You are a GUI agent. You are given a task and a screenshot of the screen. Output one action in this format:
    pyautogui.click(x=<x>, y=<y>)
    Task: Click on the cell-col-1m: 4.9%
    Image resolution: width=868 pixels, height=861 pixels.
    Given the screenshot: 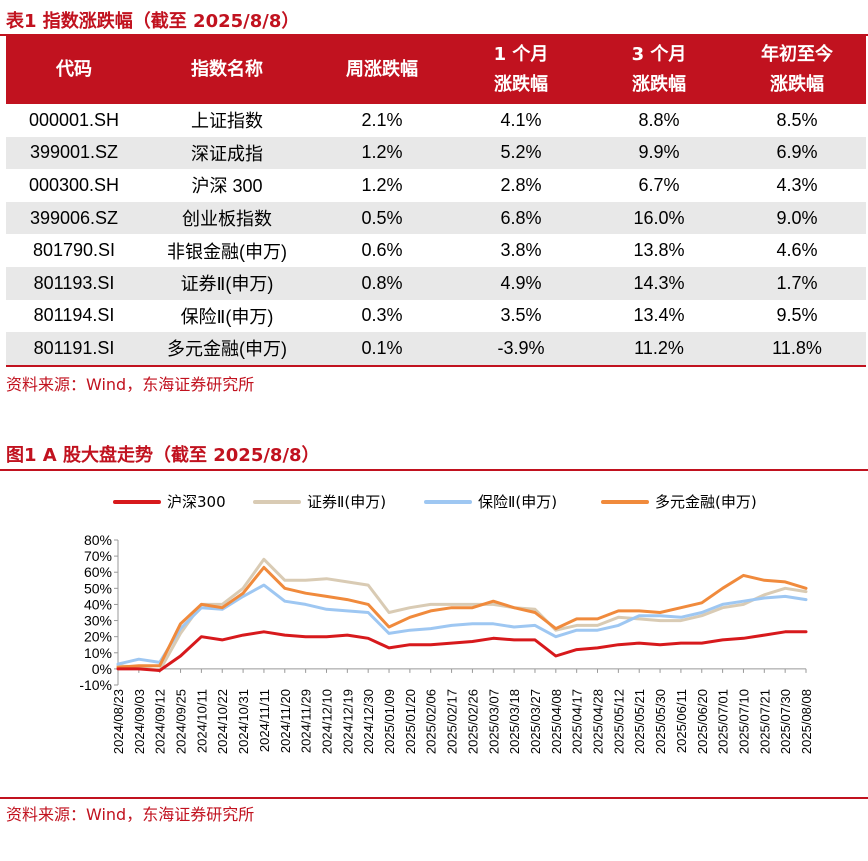 What is the action you would take?
    pyautogui.click(x=521, y=283)
    